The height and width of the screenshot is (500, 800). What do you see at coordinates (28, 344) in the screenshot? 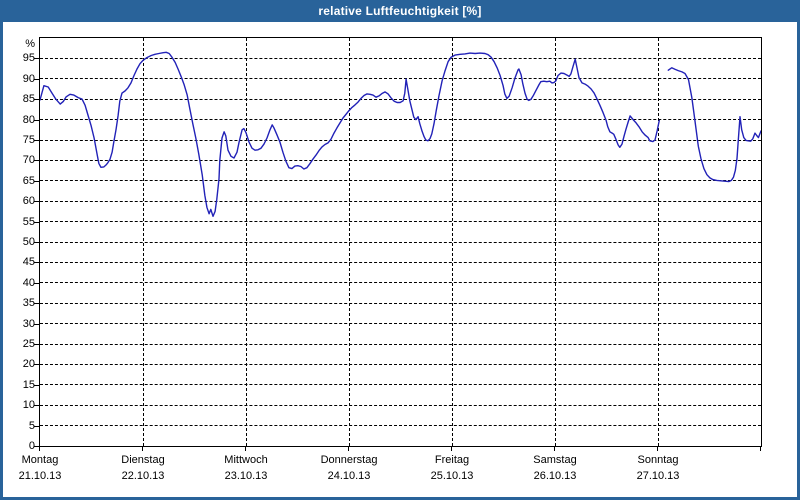
I see `y-tick-label: 25` at bounding box center [28, 344].